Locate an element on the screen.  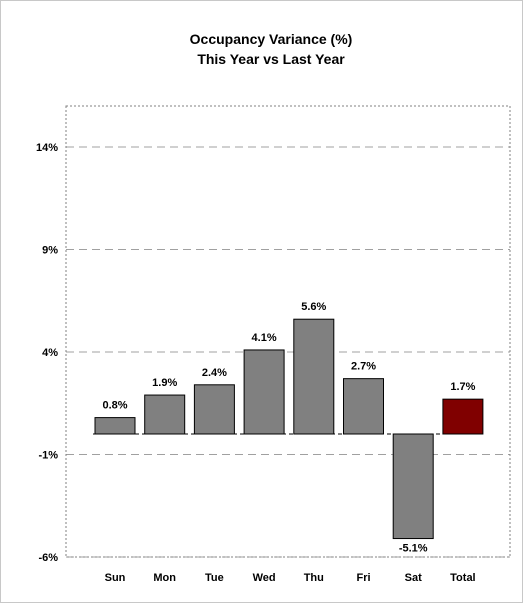
x-tick-label: Wed is located at coordinates (264, 578).